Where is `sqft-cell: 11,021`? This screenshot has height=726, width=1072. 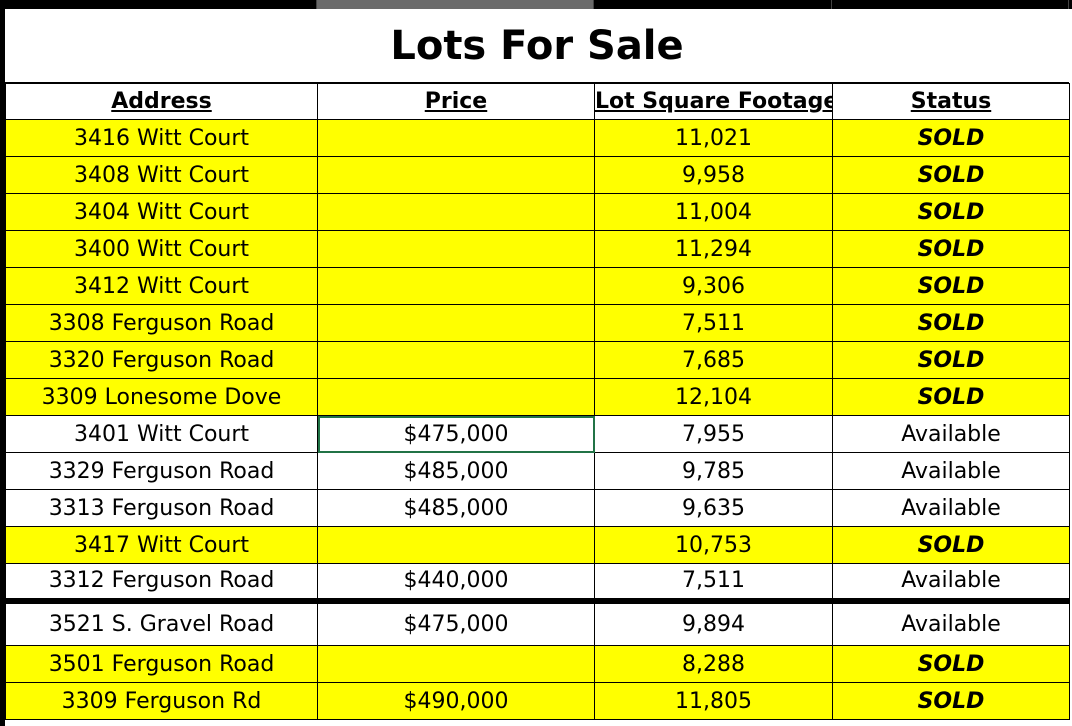 sqft-cell: 11,021 is located at coordinates (713, 138).